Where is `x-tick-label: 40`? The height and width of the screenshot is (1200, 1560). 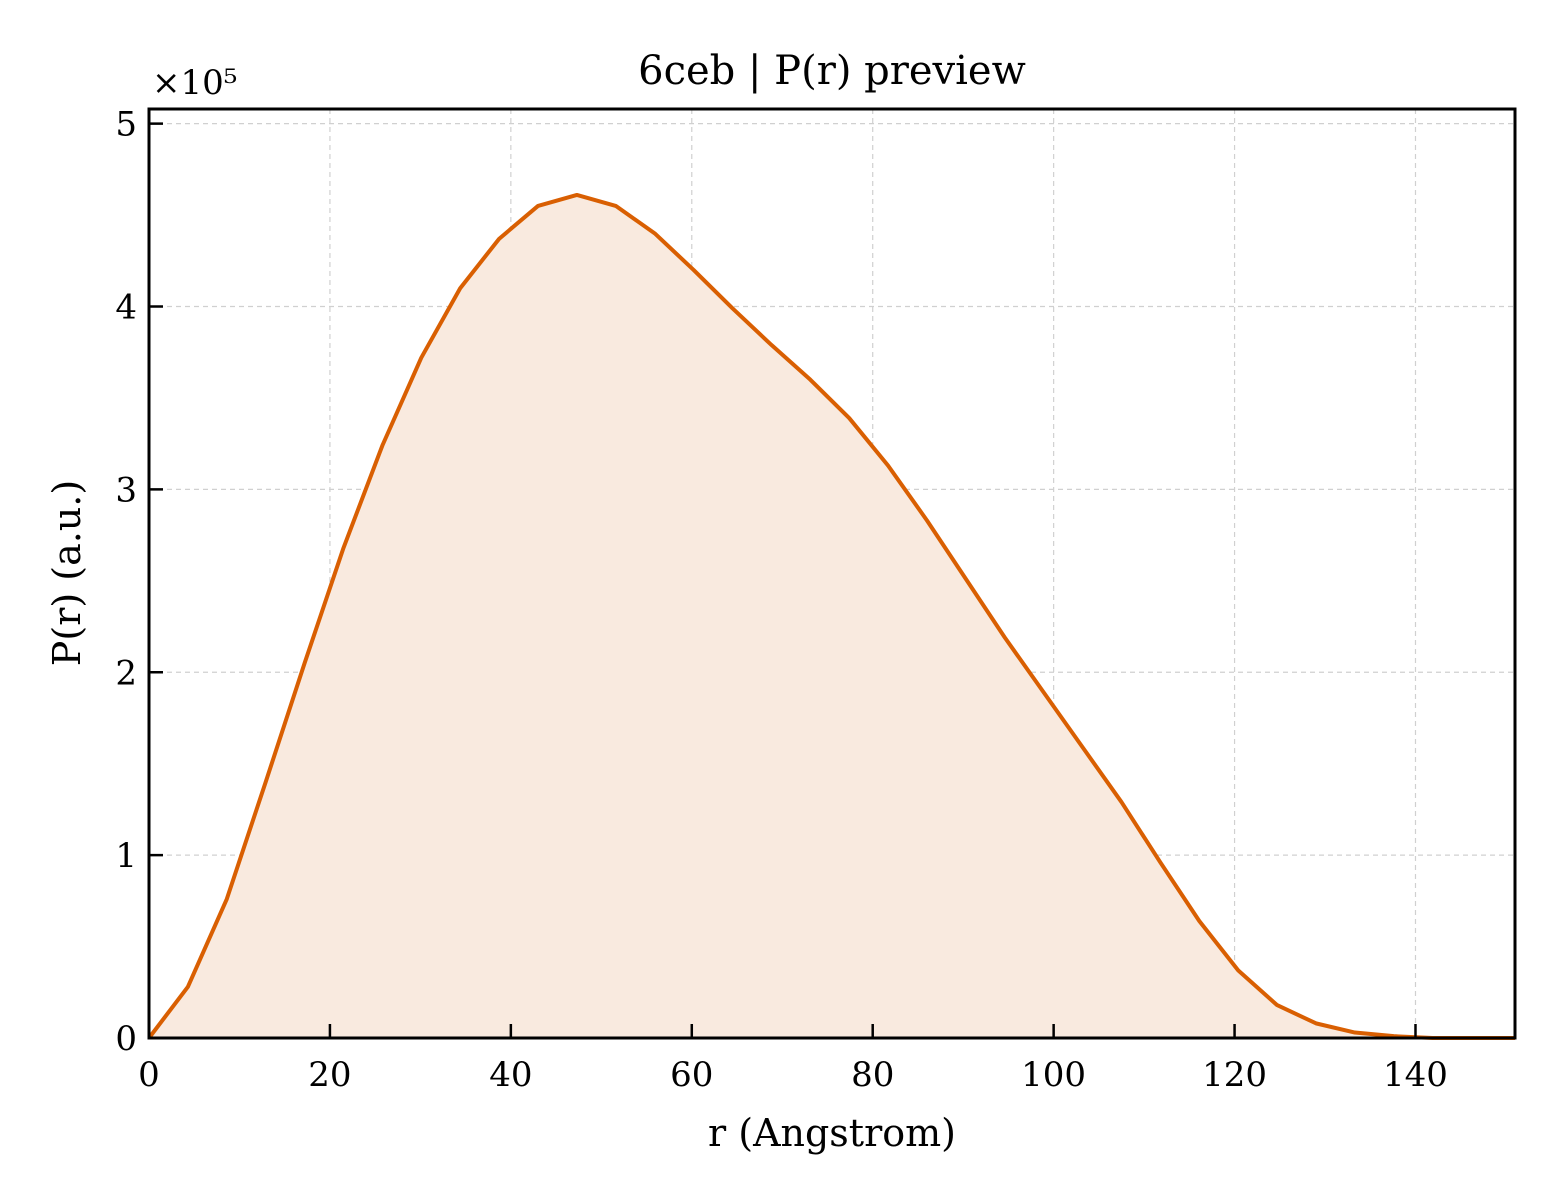 x-tick-label: 40 is located at coordinates (510, 1075).